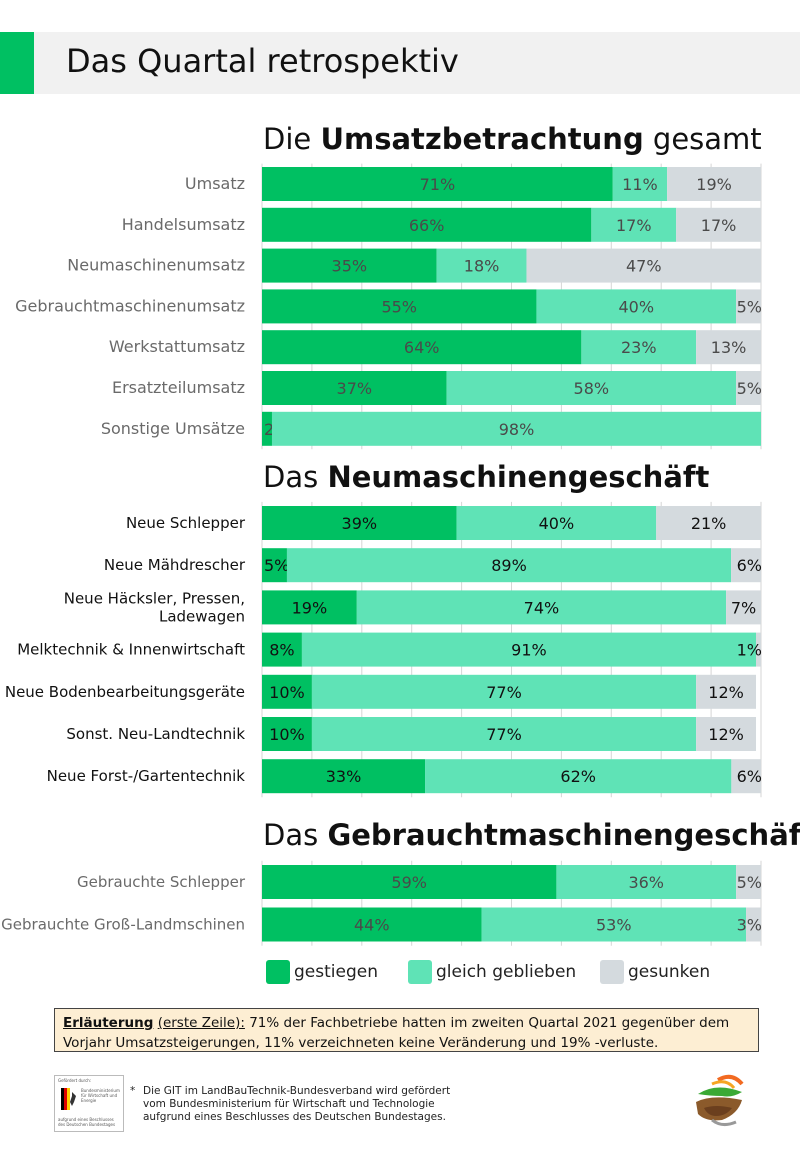  I want to click on data-label-same: 89%, so click(509, 565).